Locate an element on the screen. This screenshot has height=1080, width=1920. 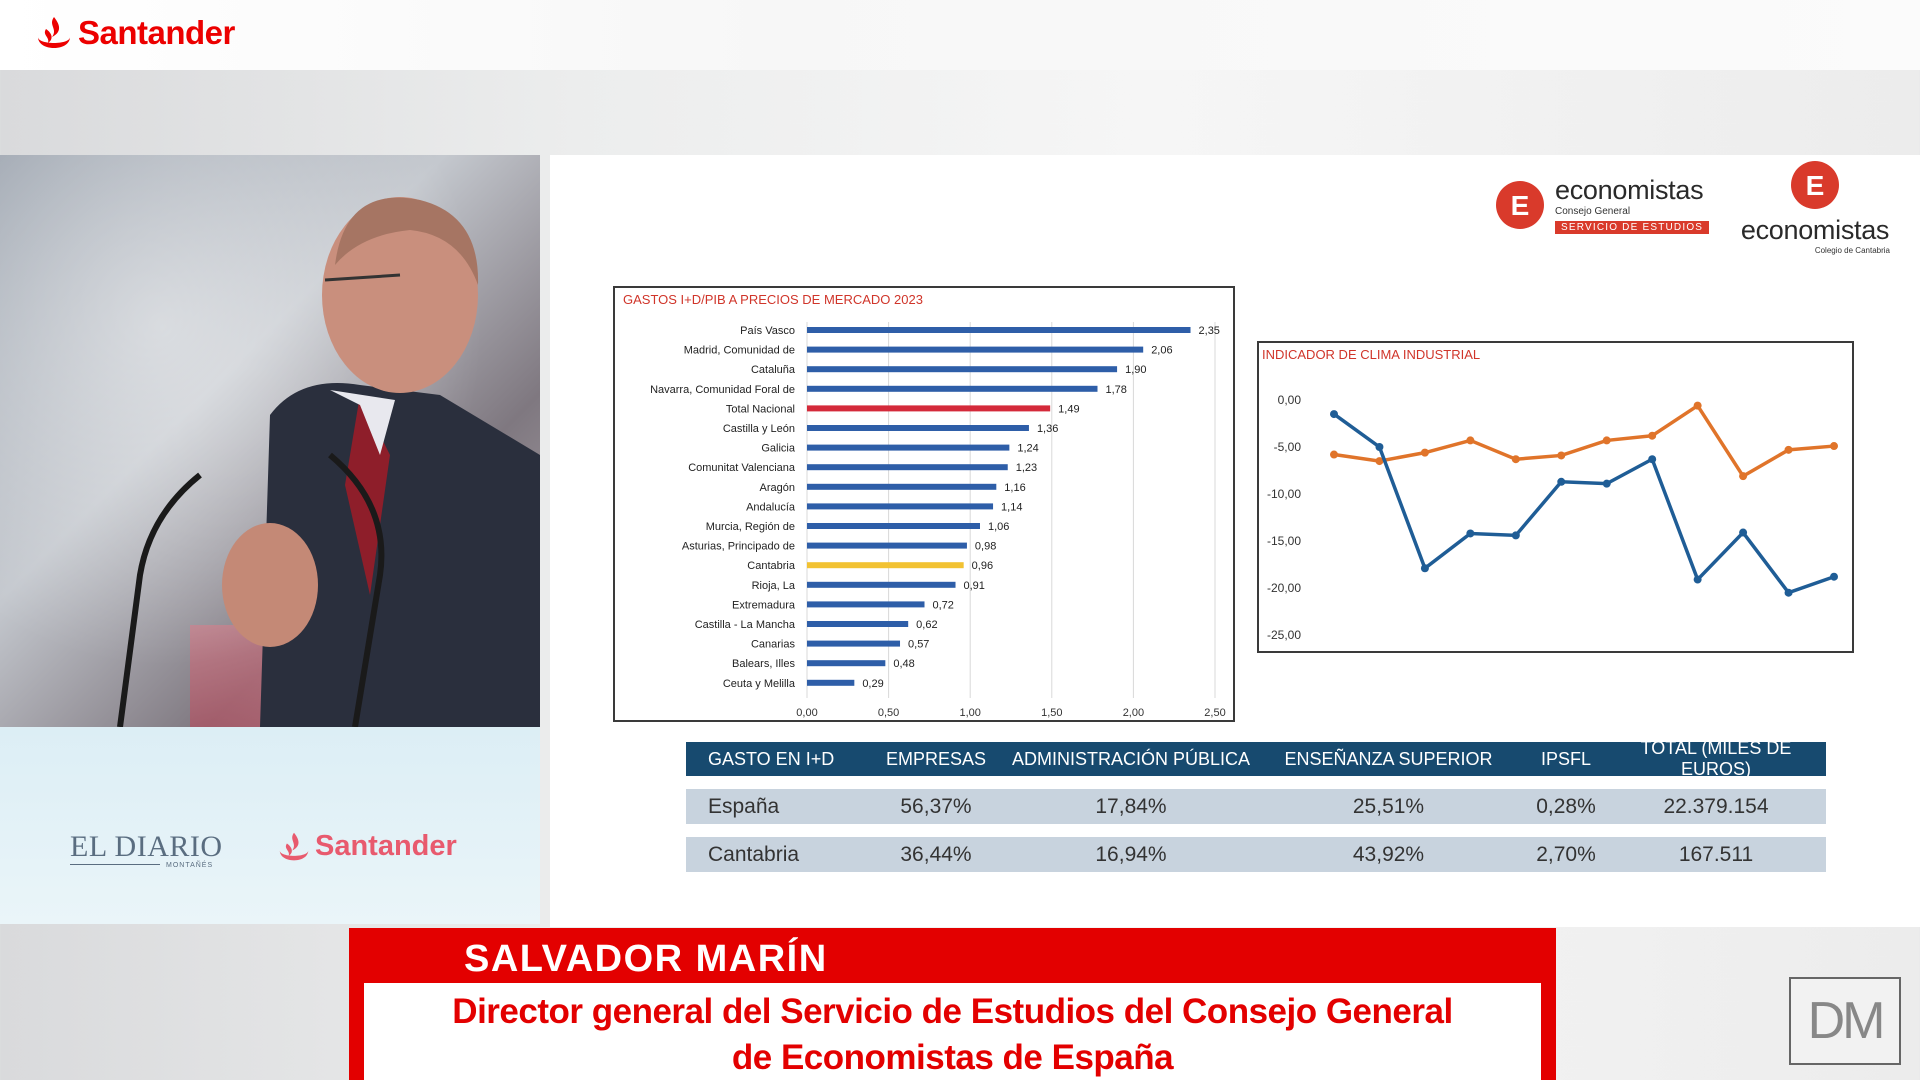
bar-x-tick-label: 1,00 is located at coordinates (969, 713).